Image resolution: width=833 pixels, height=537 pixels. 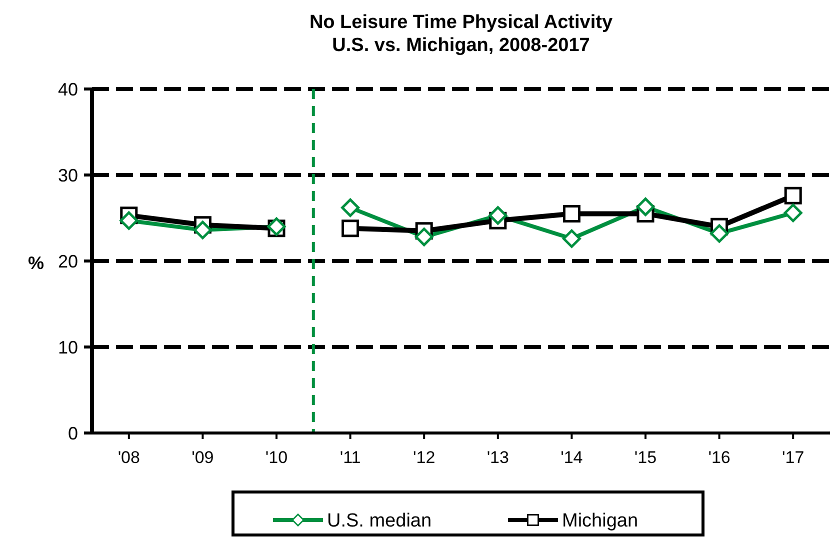 What do you see at coordinates (350, 457) in the screenshot?
I see `x-tick-label: '11` at bounding box center [350, 457].